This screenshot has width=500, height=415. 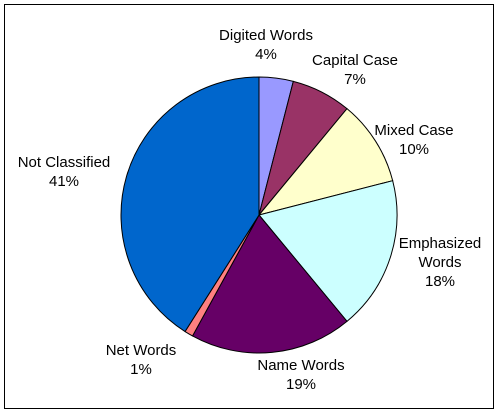 I want to click on slice-label-net-words: Net Words 1%, so click(x=141, y=360).